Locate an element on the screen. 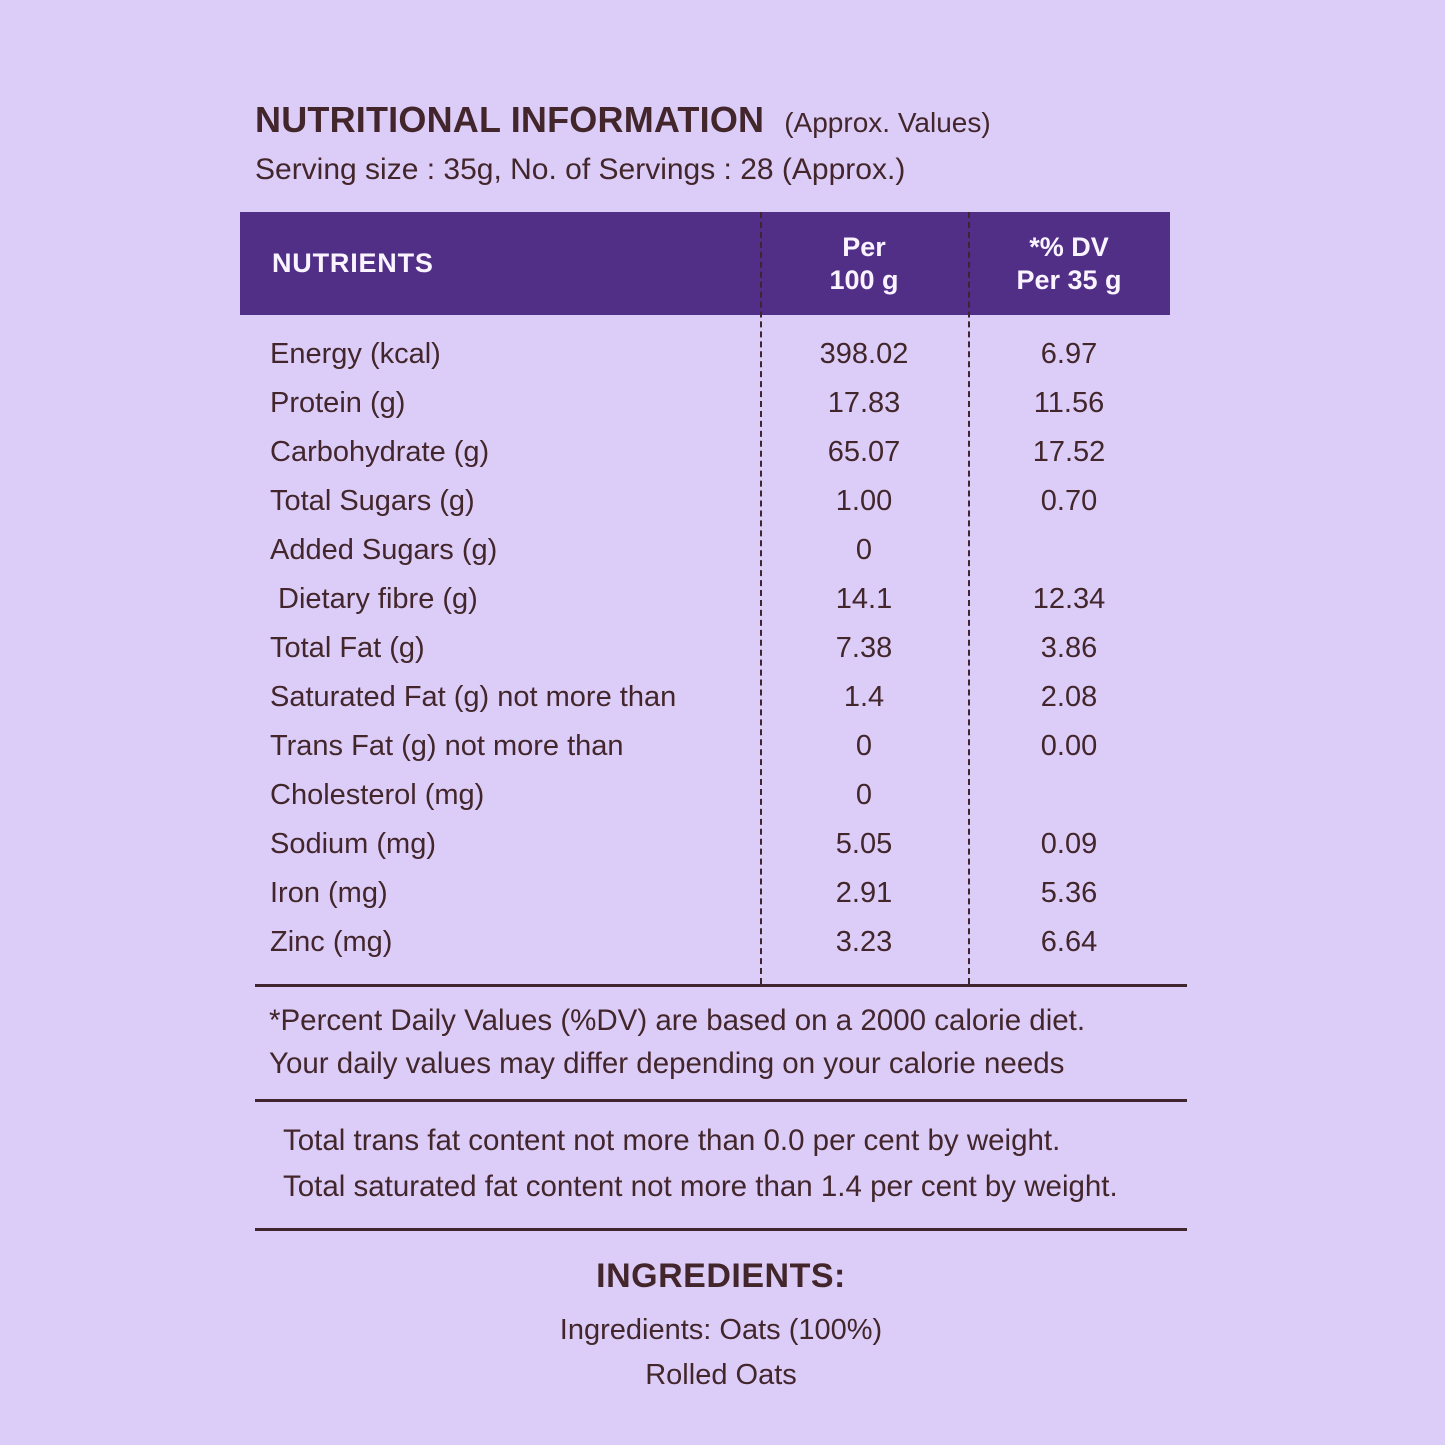 This screenshot has height=1445, width=1445. nutrient-dv-value: 6.97 is located at coordinates (1069, 354).